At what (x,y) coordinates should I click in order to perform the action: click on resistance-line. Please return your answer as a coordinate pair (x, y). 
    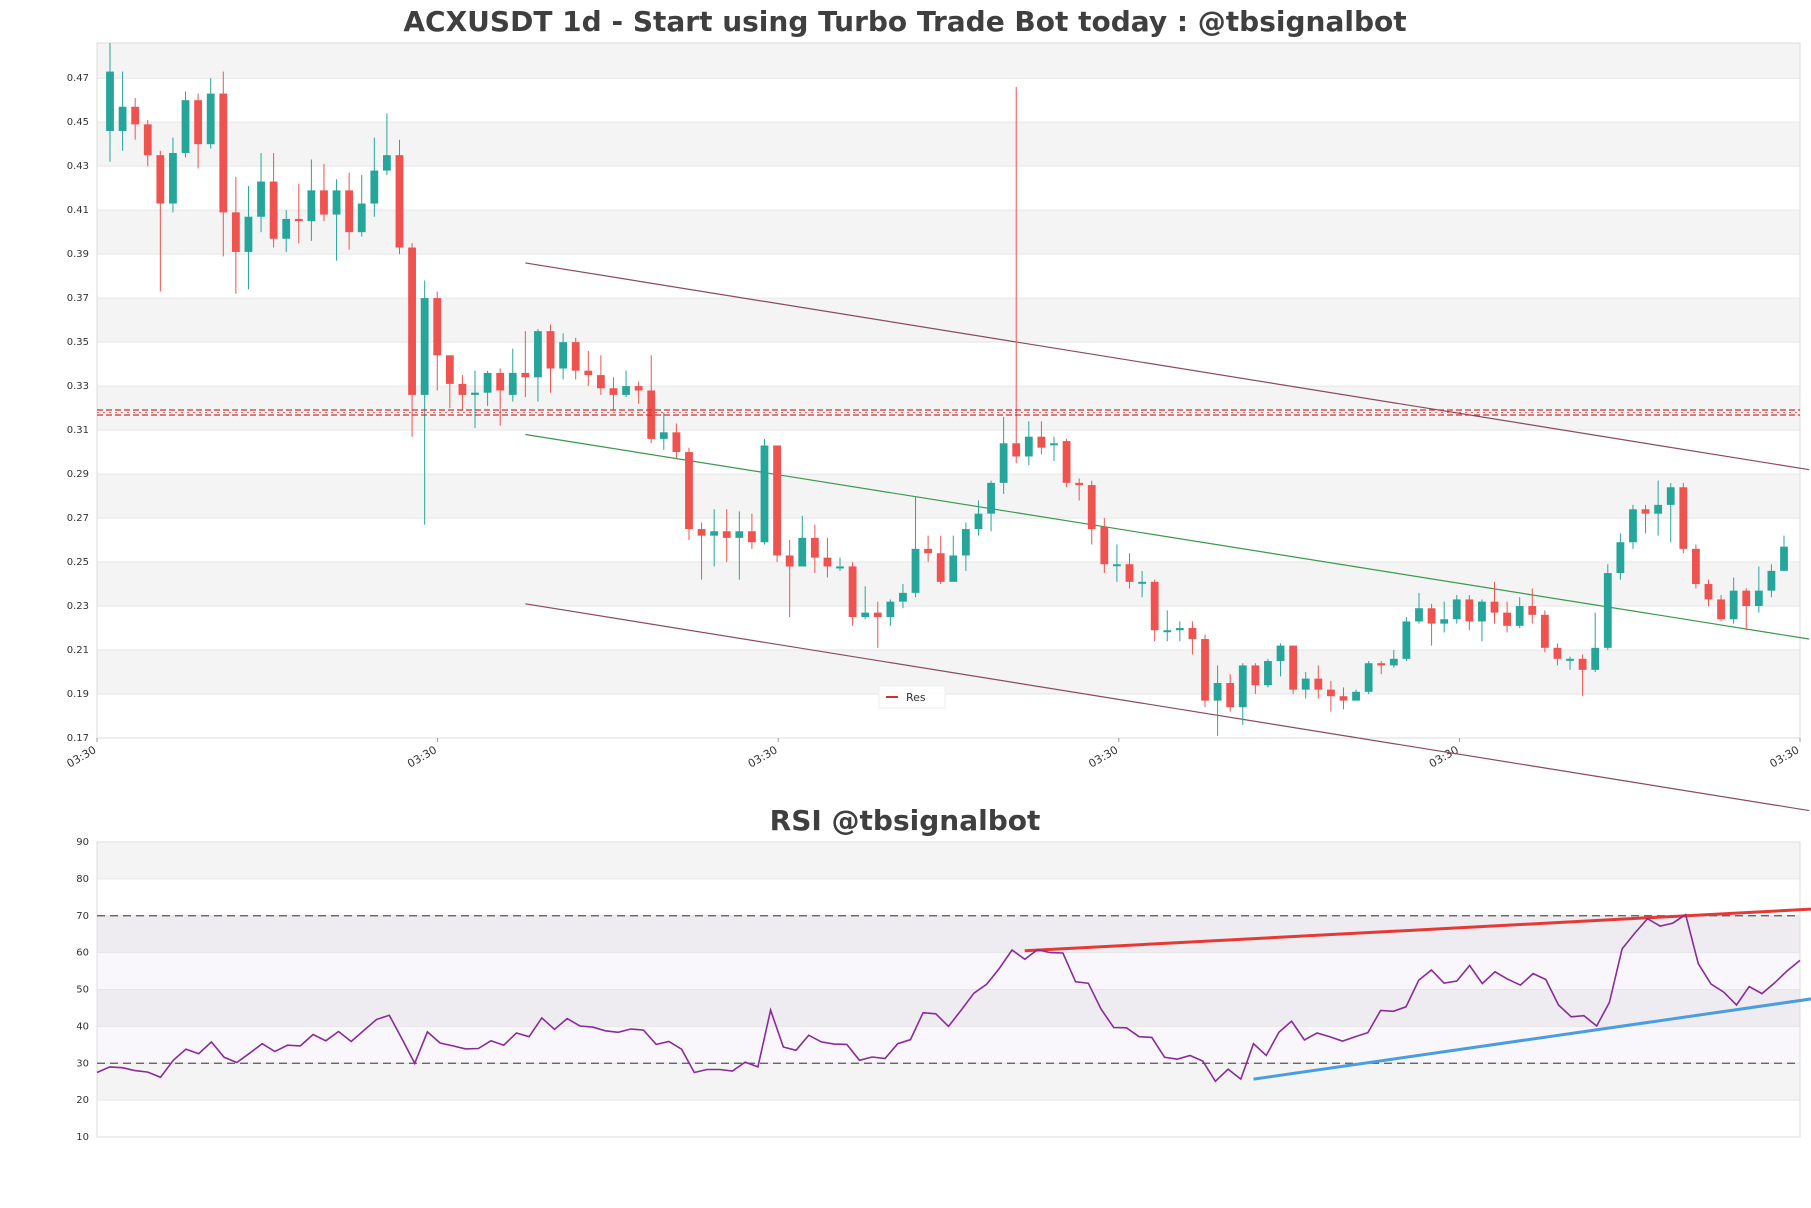
    Looking at the image, I should click on (948, 412).